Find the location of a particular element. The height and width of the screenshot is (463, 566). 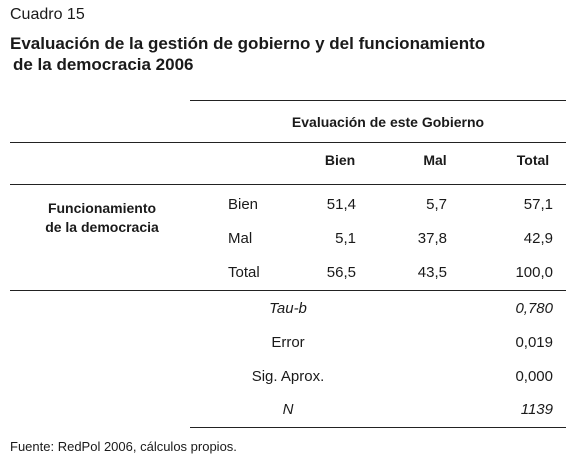

stat-label-n: N is located at coordinates (288, 409).